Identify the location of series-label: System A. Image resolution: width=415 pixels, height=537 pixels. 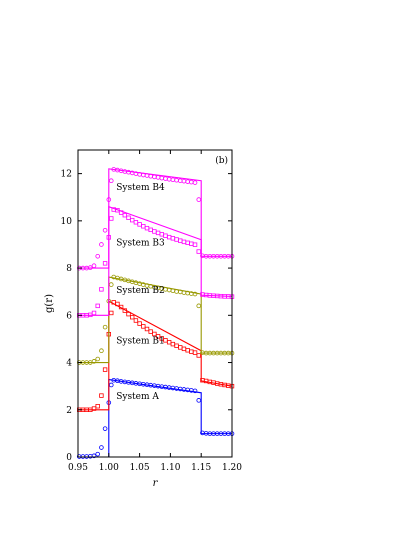
(137, 397).